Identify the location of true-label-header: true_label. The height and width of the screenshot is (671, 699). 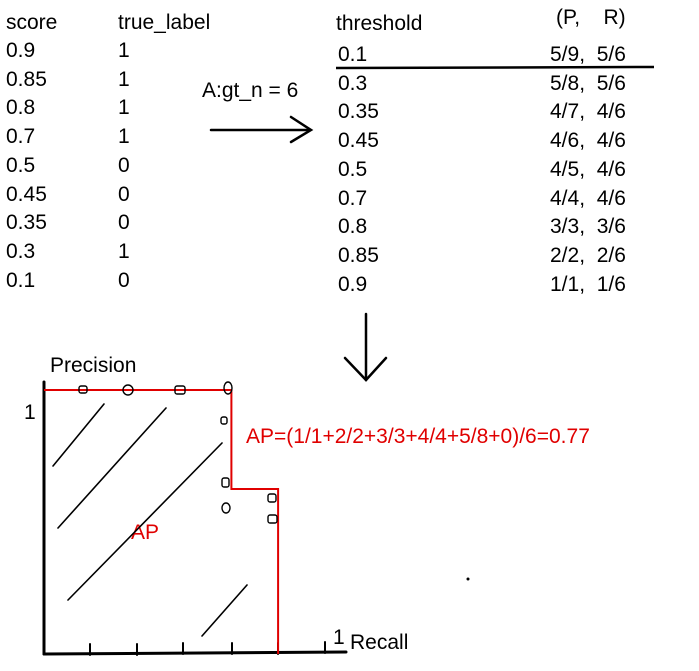
(164, 22).